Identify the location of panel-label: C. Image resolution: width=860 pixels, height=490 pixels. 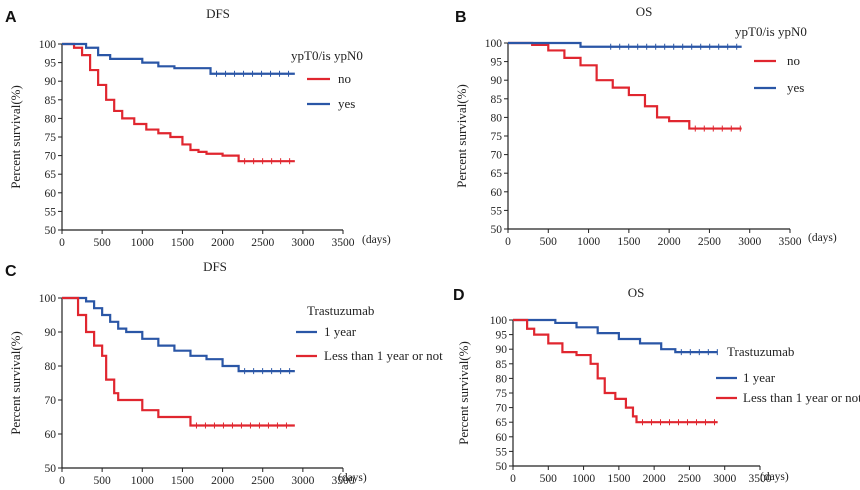
(11, 271).